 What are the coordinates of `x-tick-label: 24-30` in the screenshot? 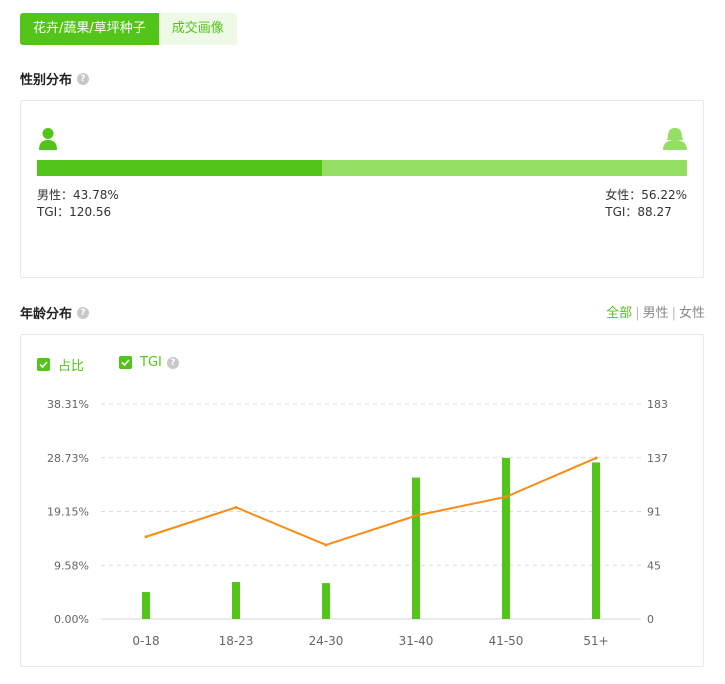 It's located at (326, 641).